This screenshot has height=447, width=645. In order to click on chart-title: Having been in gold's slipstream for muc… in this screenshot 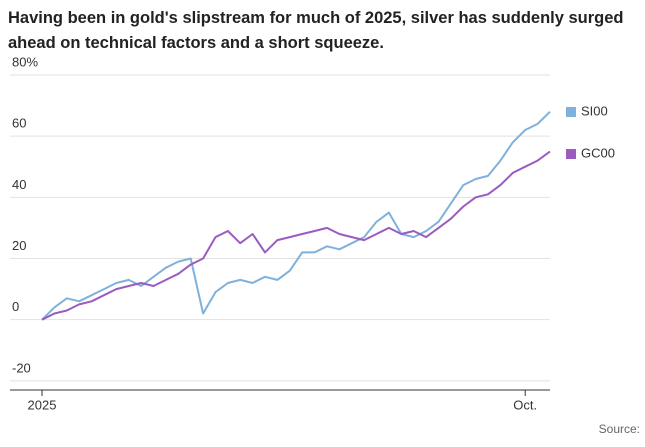, I will do `click(316, 30)`.